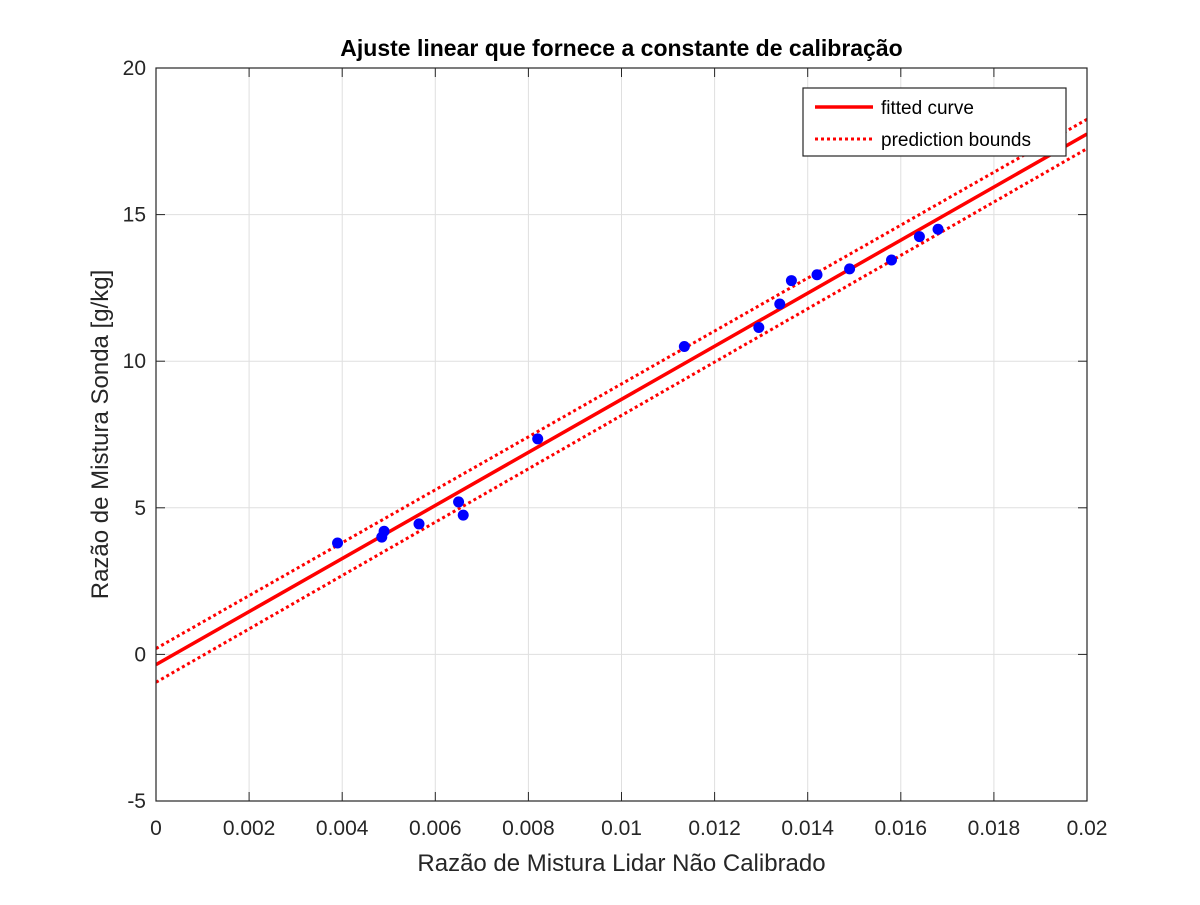 The width and height of the screenshot is (1200, 905). Describe the element at coordinates (927, 108) in the screenshot. I see `legend-label: fitted curve` at that location.